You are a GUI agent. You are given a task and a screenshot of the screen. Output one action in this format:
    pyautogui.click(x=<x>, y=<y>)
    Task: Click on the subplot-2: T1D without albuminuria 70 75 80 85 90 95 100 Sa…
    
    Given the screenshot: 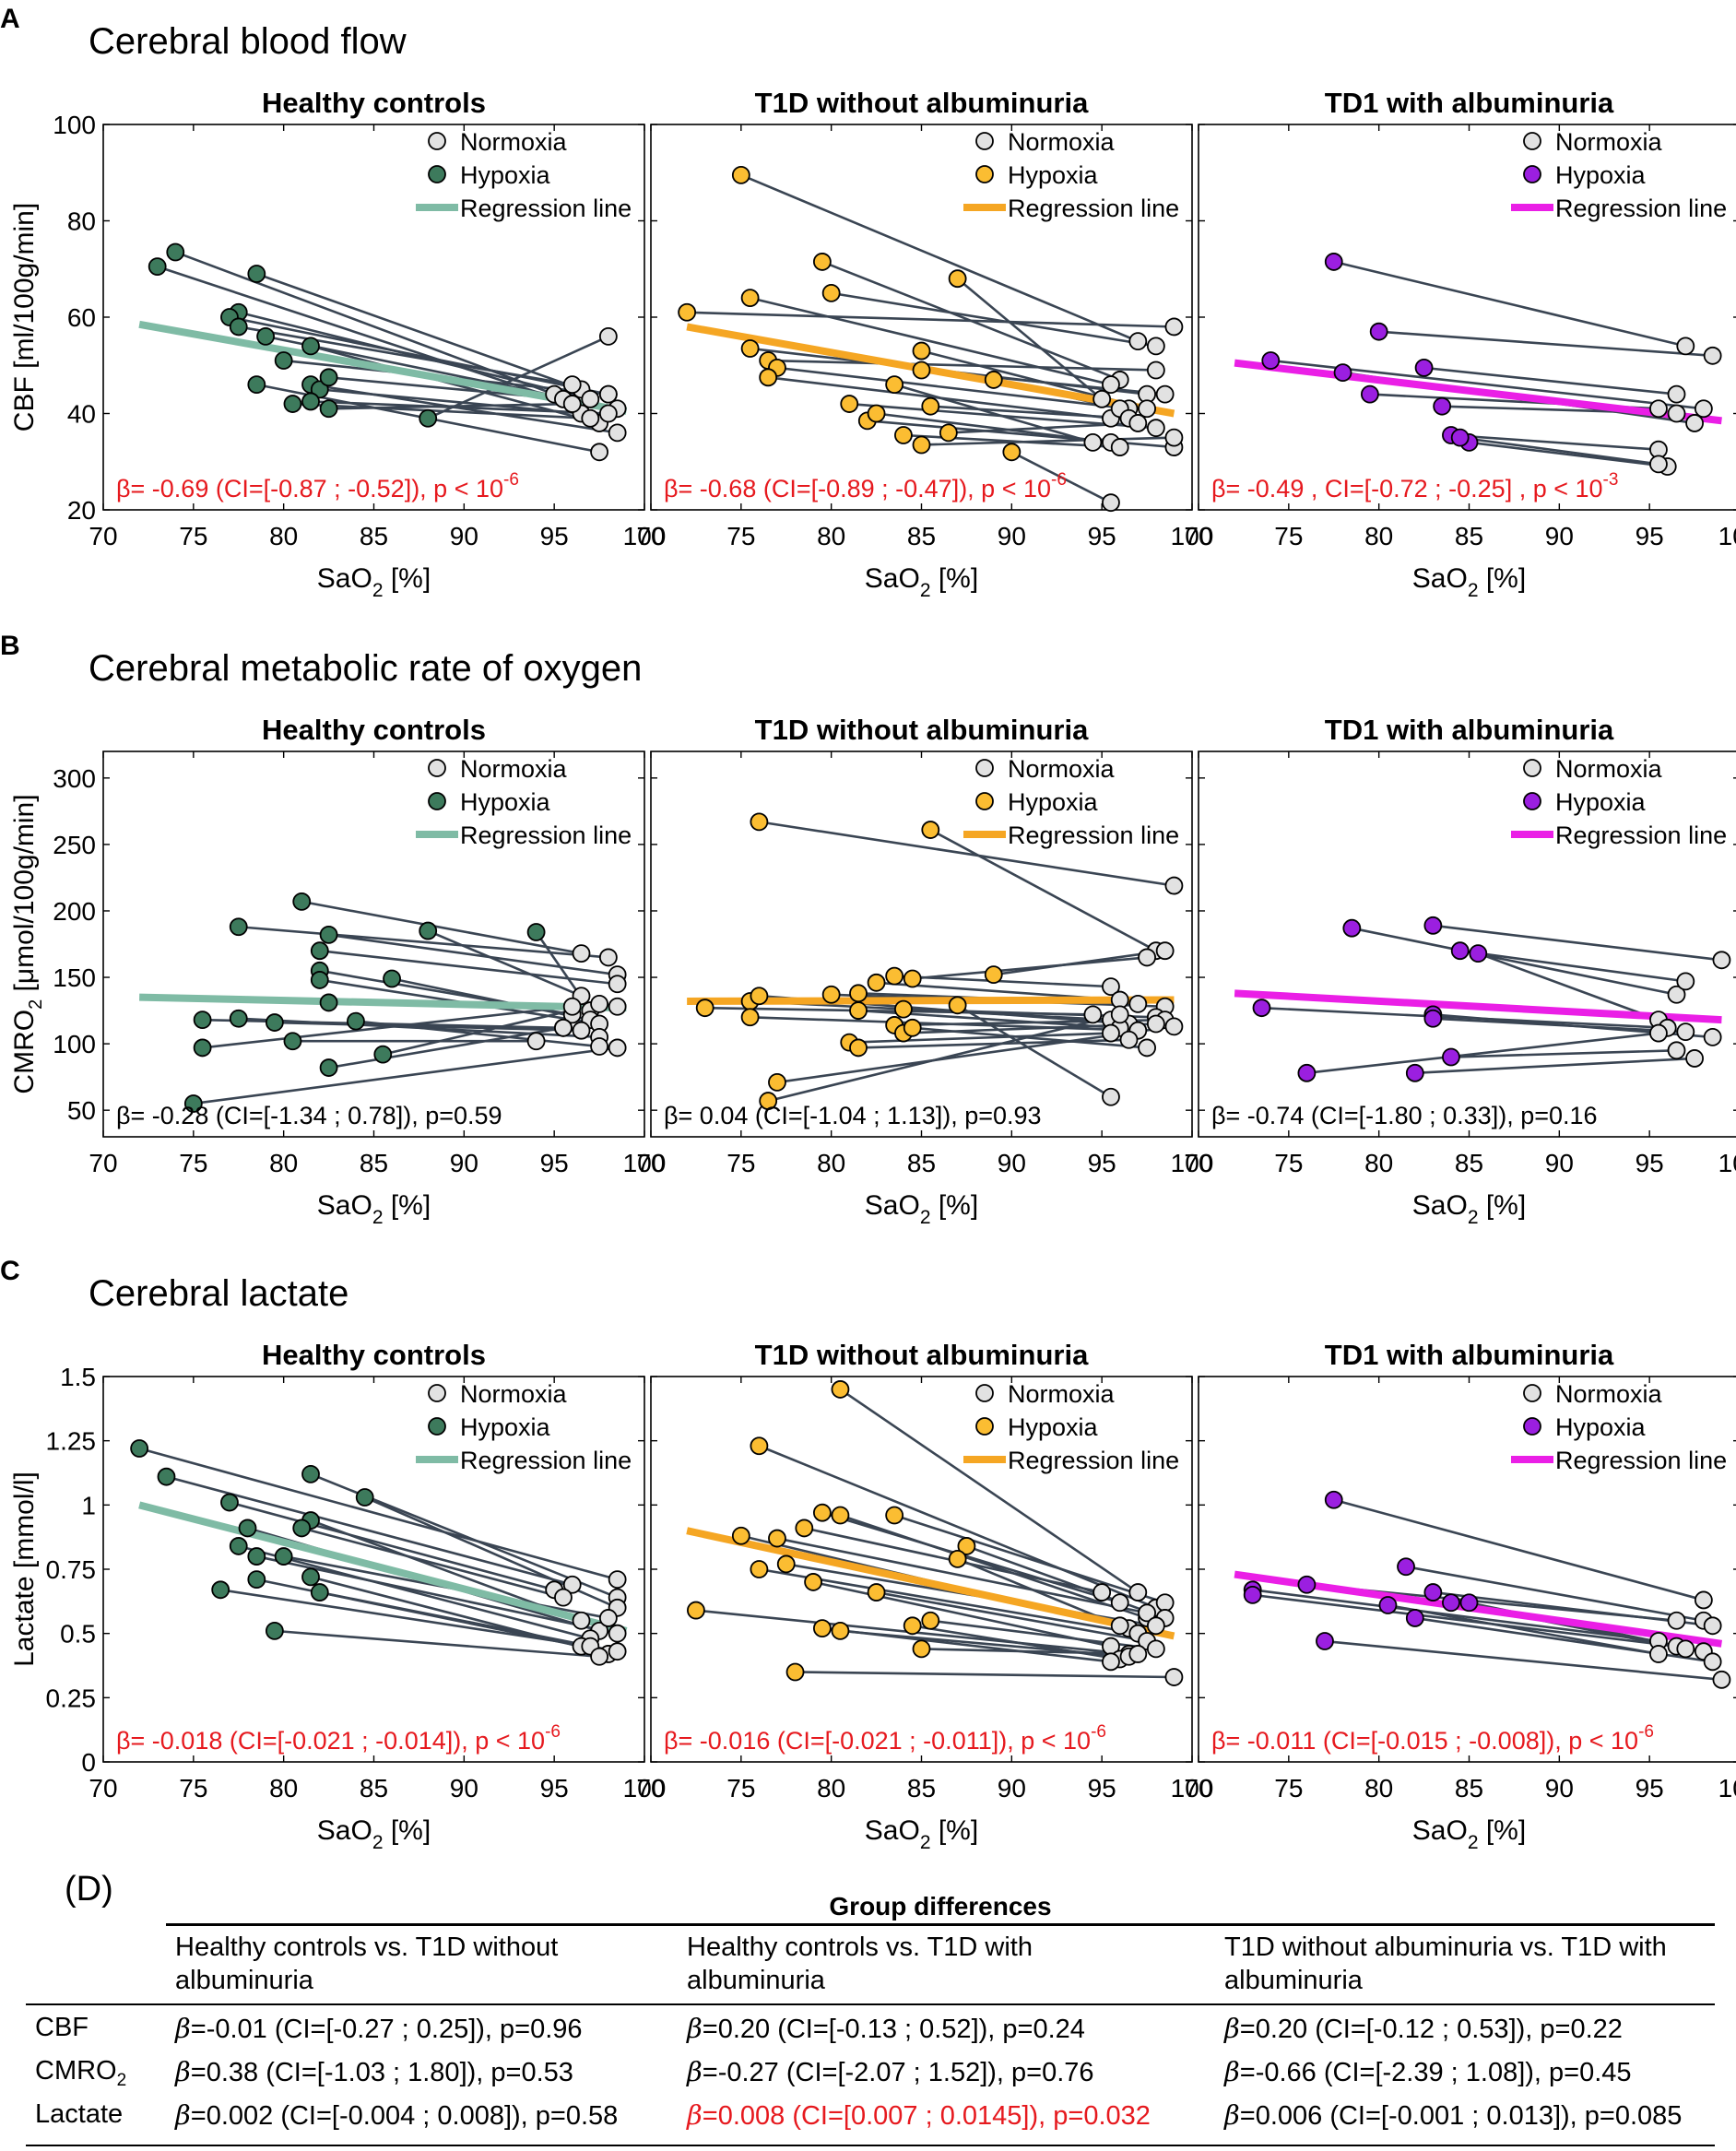 What is the action you would take?
    pyautogui.click(x=924, y=971)
    